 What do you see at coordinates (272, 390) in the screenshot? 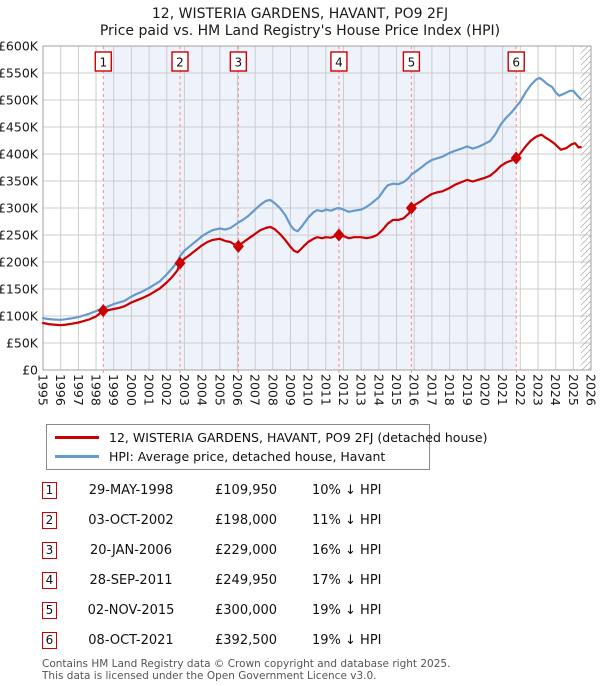
I see `x-axis-label: 2008` at bounding box center [272, 390].